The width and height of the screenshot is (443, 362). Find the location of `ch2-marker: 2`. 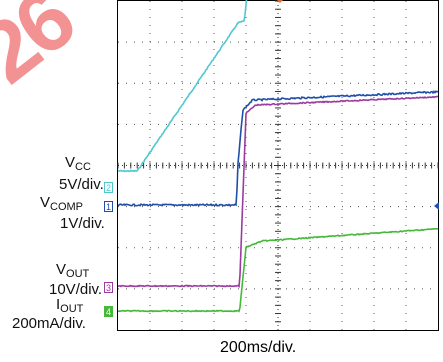

ch2-marker: 2 is located at coordinates (108, 187).